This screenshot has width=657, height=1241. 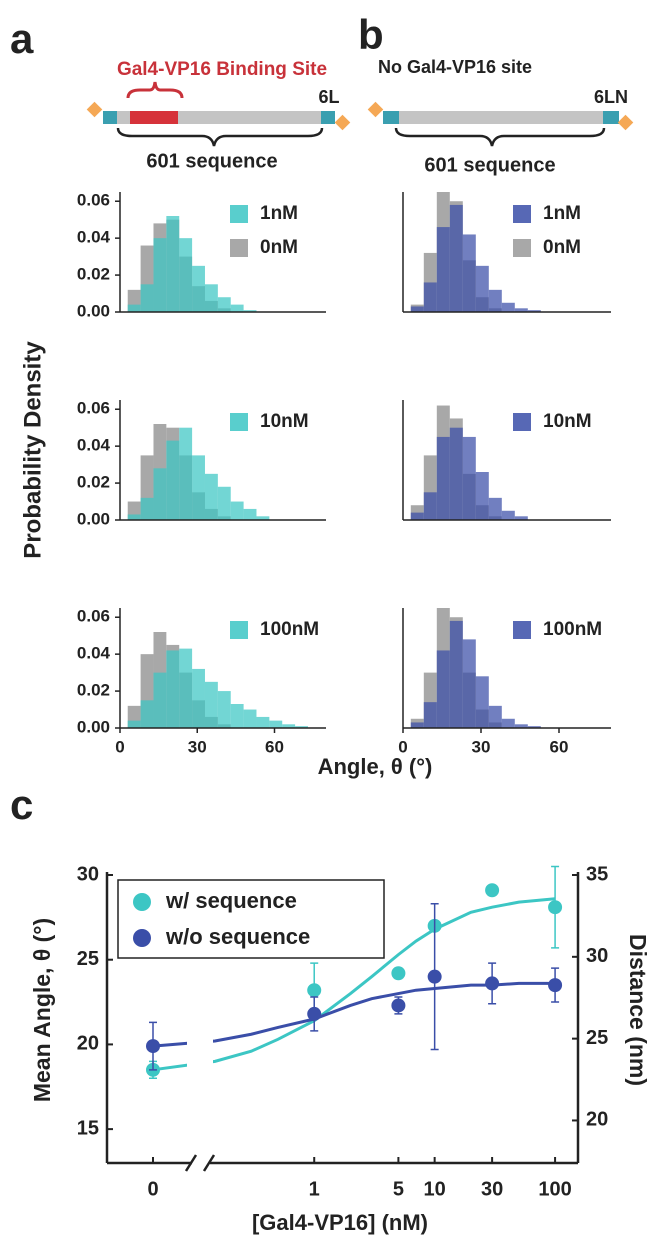 What do you see at coordinates (42, 1010) in the screenshot?
I see `y-axis-label: Mean Angle, θ (°)` at bounding box center [42, 1010].